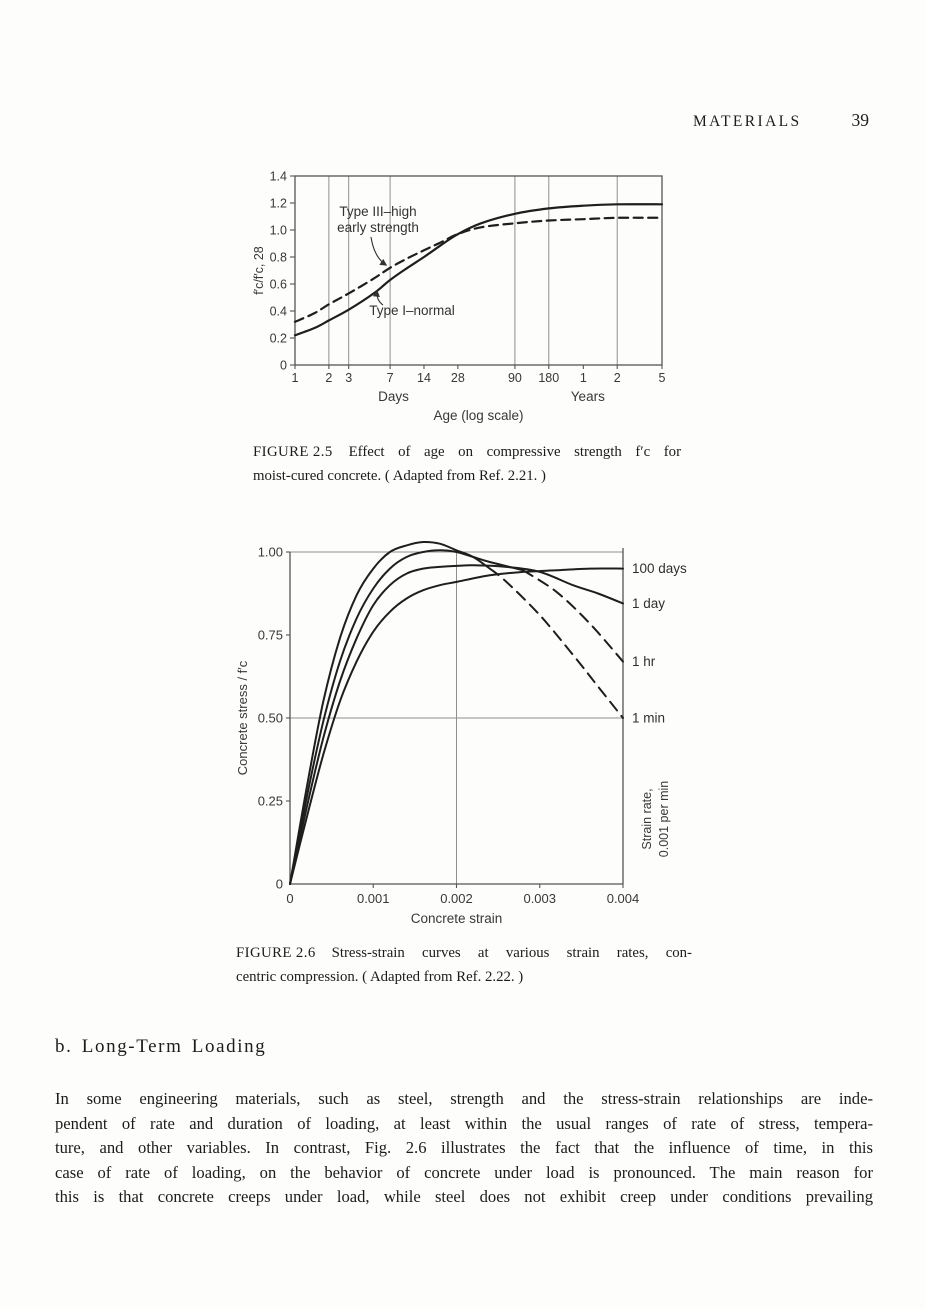 This screenshot has height=1309, width=925. What do you see at coordinates (278, 285) in the screenshot?
I see `svg-text: 0.6` at bounding box center [278, 285].